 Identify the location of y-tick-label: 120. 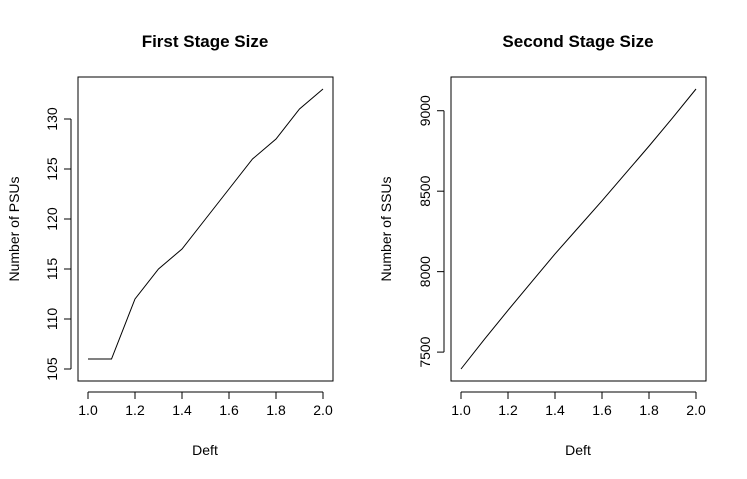
(52, 219).